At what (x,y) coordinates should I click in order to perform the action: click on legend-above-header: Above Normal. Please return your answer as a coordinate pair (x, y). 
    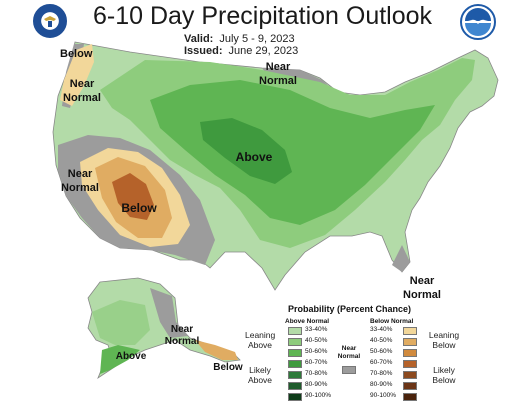
    Looking at the image, I should click on (307, 321).